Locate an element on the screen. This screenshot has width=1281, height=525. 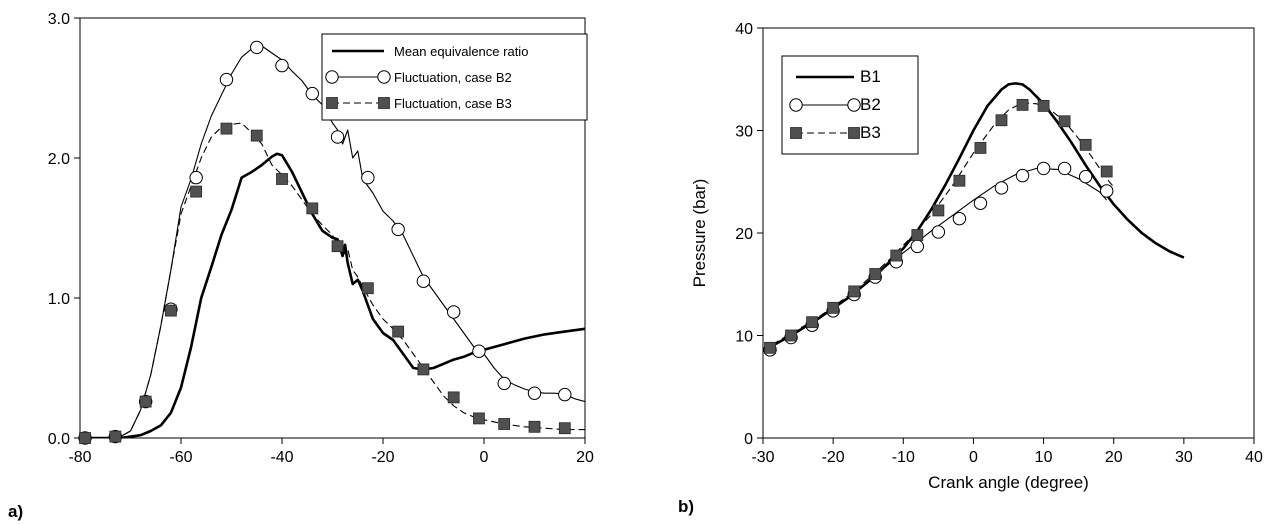
y-tick-label: 10 is located at coordinates (744, 337).